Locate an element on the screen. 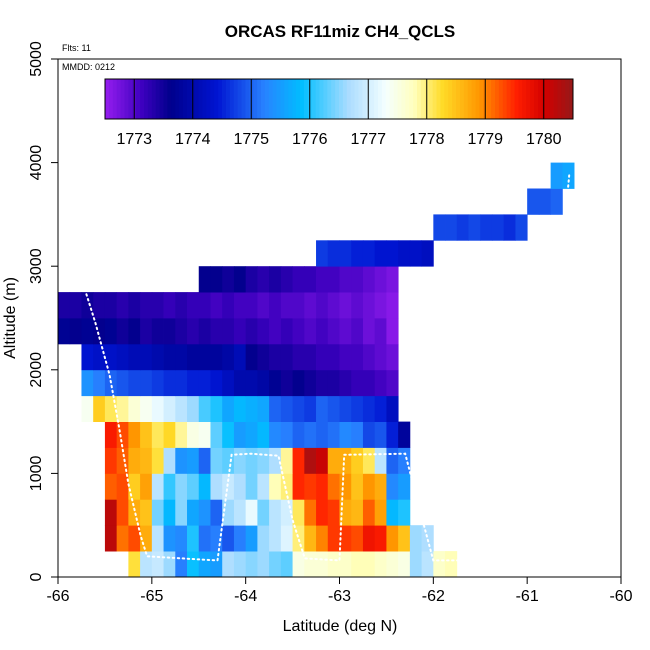  colorbar-tick-label: 1776 is located at coordinates (310, 139).